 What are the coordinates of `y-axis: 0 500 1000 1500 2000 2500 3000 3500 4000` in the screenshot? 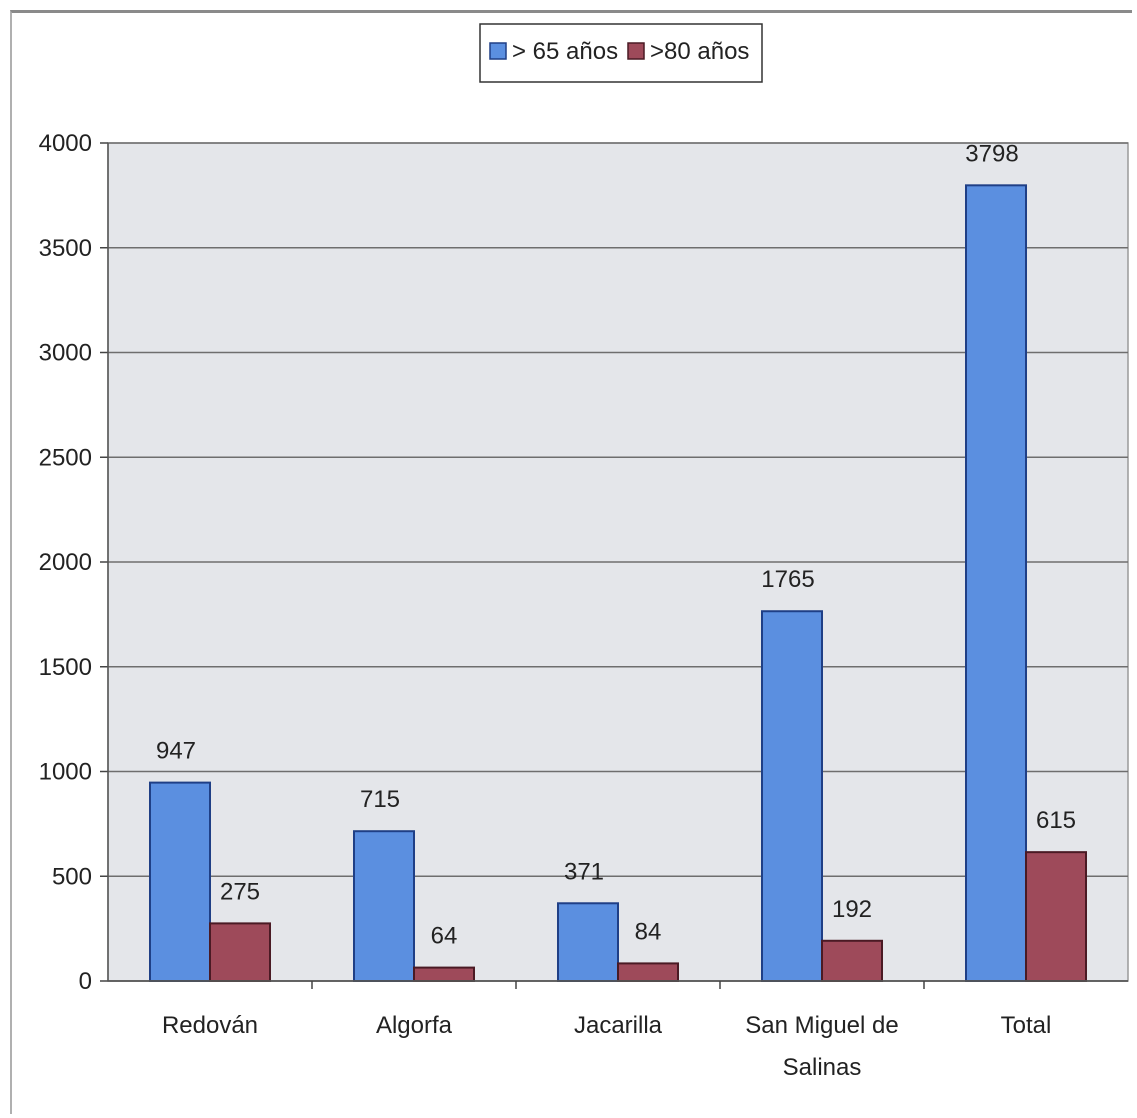 It's located at (74, 562).